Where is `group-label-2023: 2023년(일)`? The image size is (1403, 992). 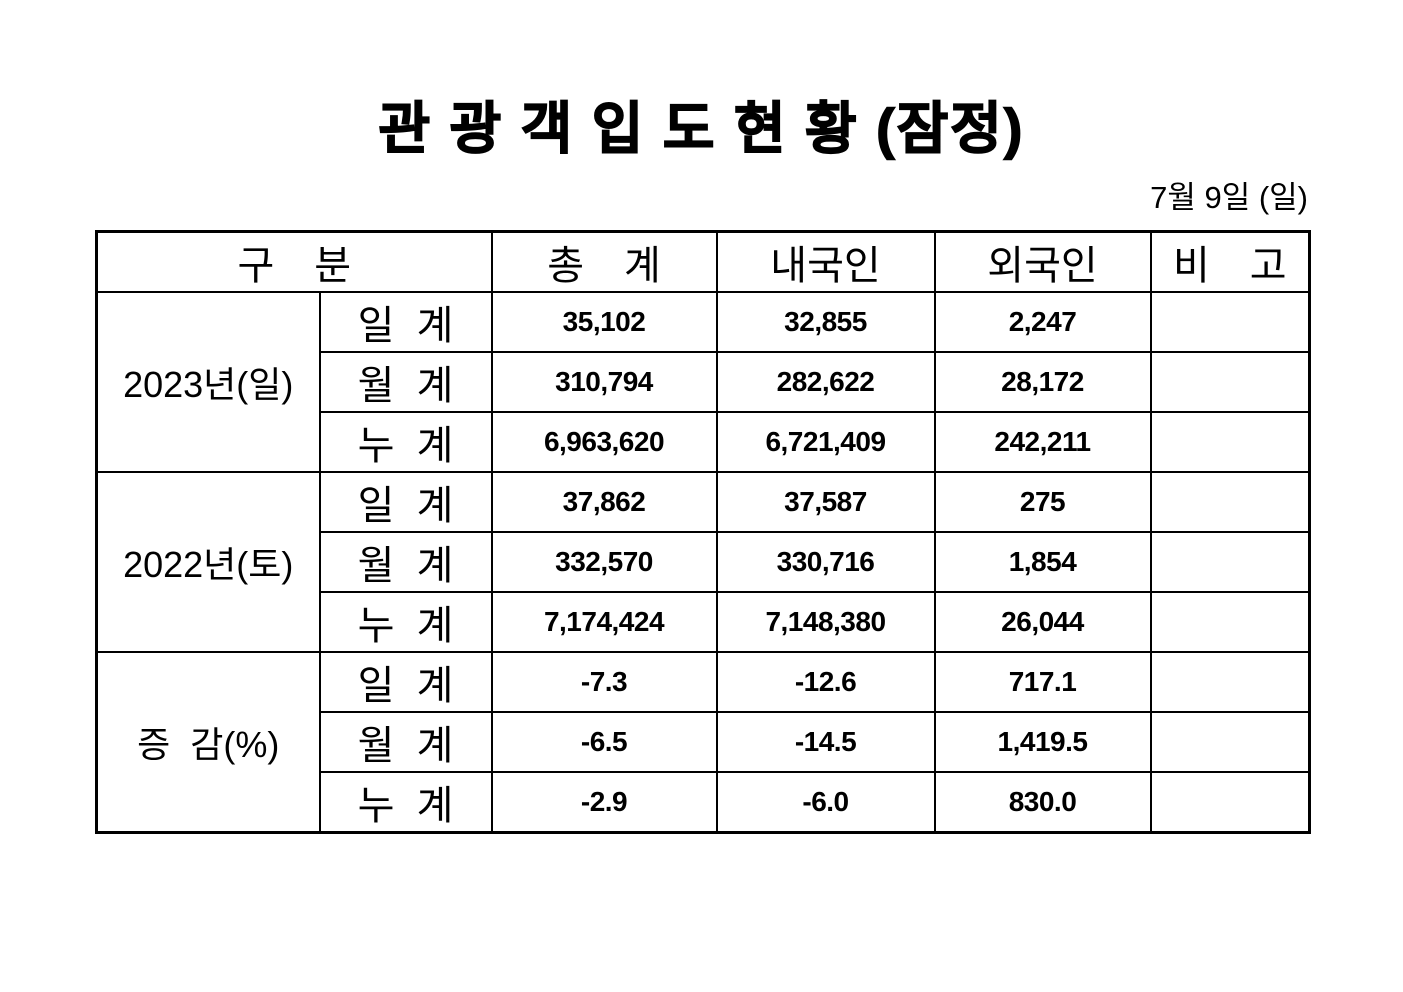 group-label-2023: 2023년(일) is located at coordinates (208, 382).